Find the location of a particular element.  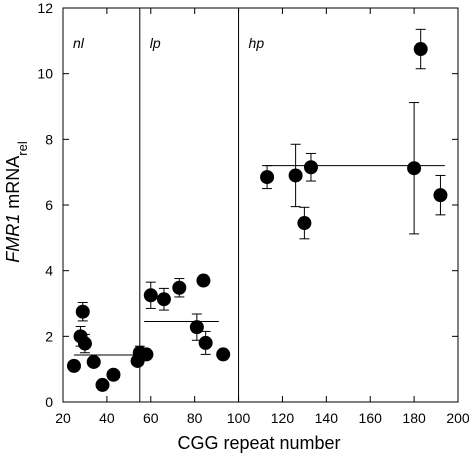

y-tick-label: 6 is located at coordinates (49, 205).